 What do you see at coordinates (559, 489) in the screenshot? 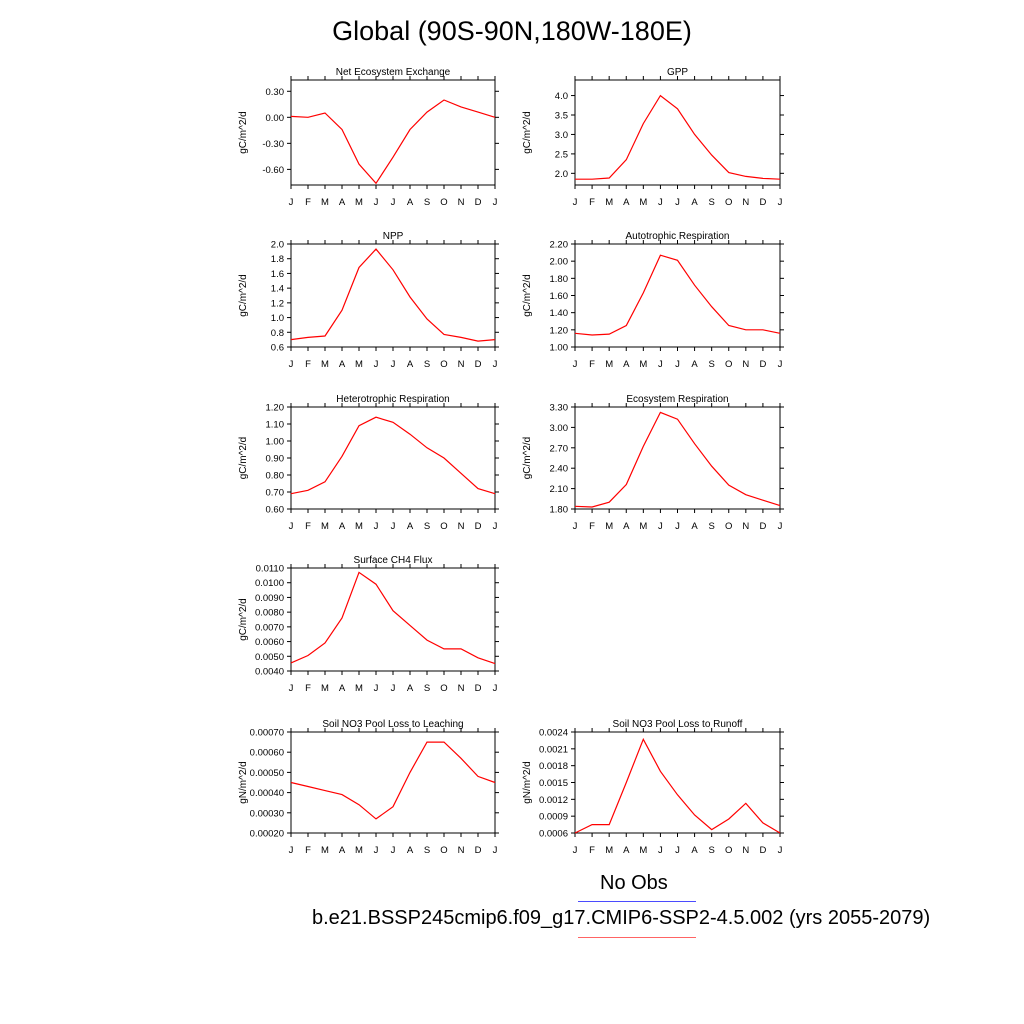
I see `y-tick-label: 2.10` at bounding box center [559, 489].